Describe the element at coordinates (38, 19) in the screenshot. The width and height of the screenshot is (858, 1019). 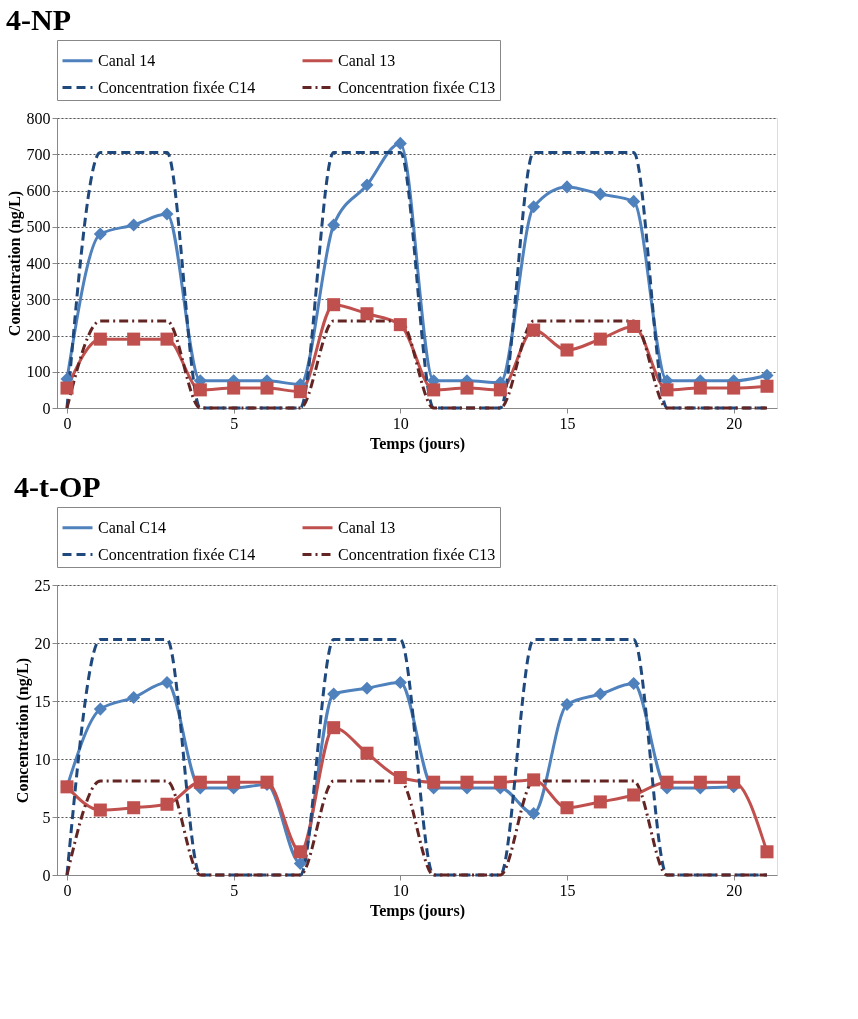
I see `chart-title: 4-NP` at that location.